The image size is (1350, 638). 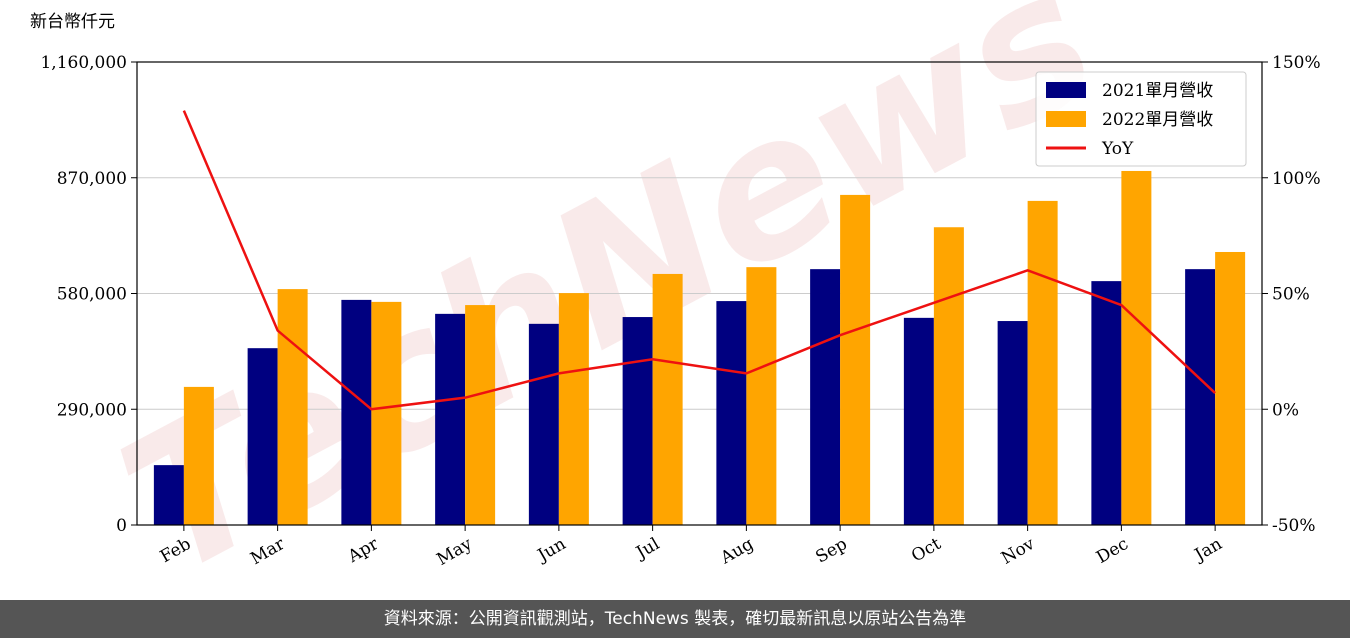 What do you see at coordinates (1296, 179) in the screenshot?
I see `y2-tick-label: 100%` at bounding box center [1296, 179].